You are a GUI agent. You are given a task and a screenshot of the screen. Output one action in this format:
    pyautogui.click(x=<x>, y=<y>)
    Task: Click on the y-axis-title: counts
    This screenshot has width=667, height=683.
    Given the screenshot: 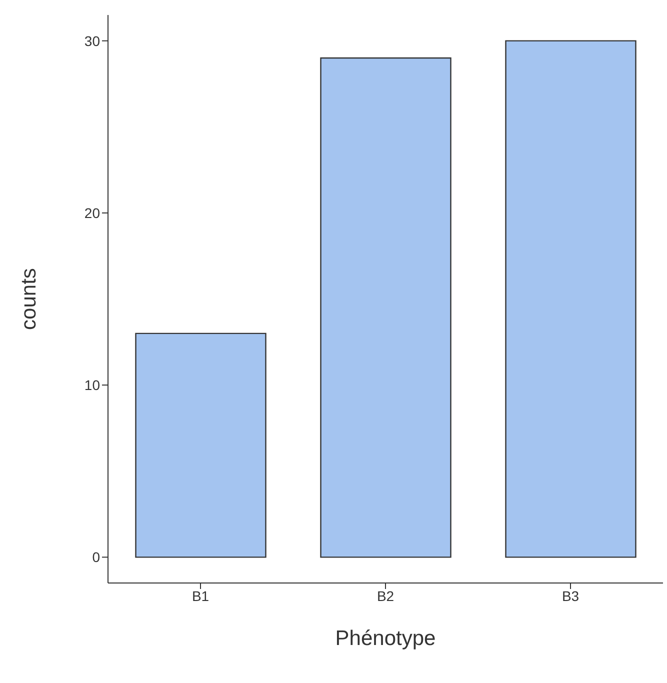 What is the action you would take?
    pyautogui.click(x=28, y=299)
    